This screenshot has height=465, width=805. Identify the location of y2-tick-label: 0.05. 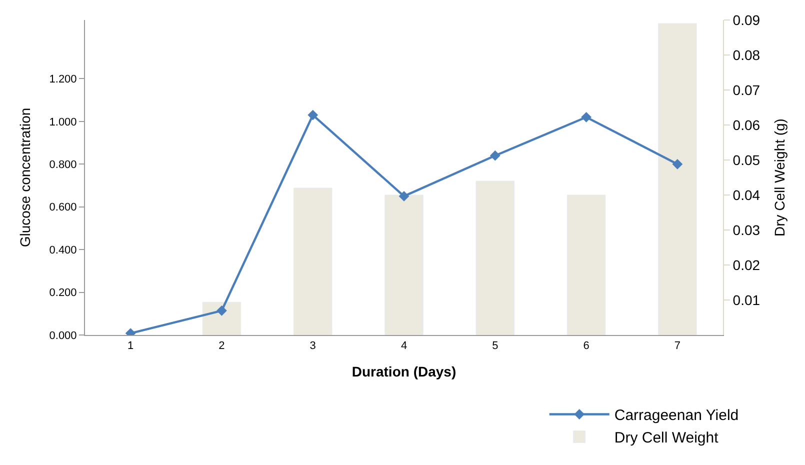
(746, 160).